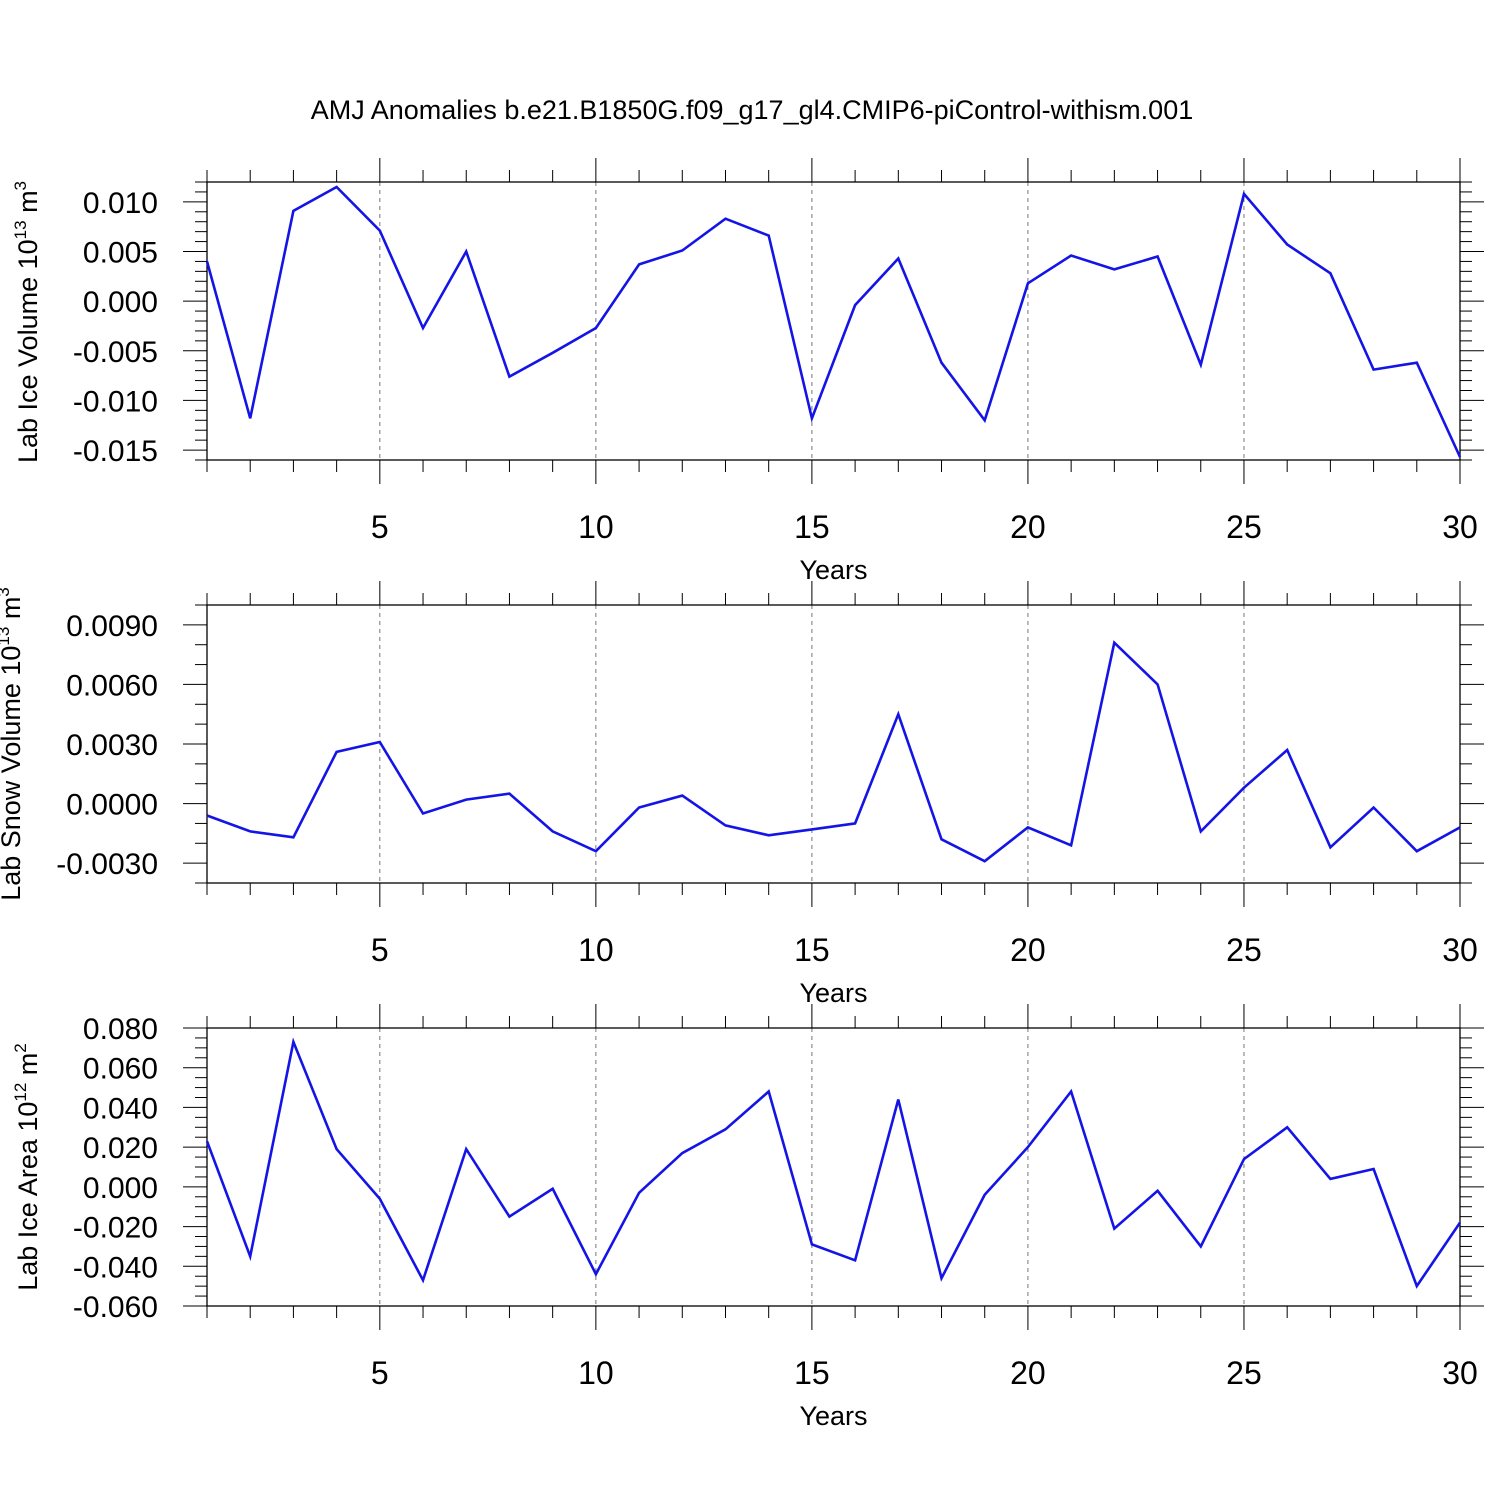 The image size is (1500, 1500). I want to click on ice-volume-x-tick-label: 30, so click(1460, 527).